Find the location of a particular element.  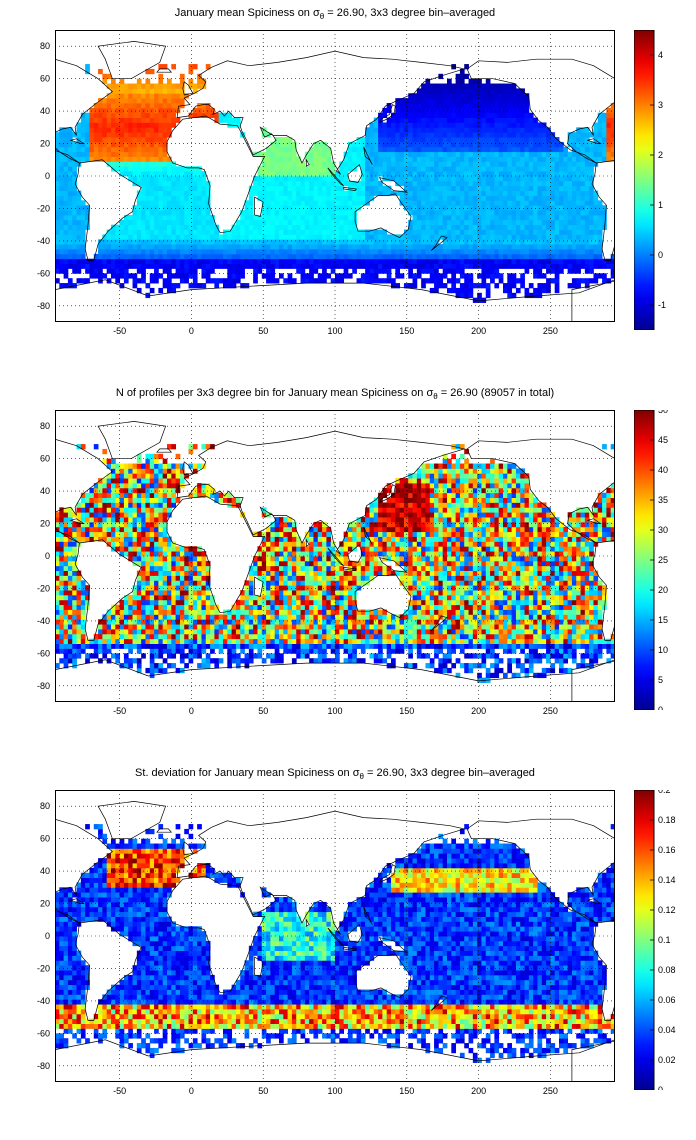

coastline is located at coordinates (594, 141).